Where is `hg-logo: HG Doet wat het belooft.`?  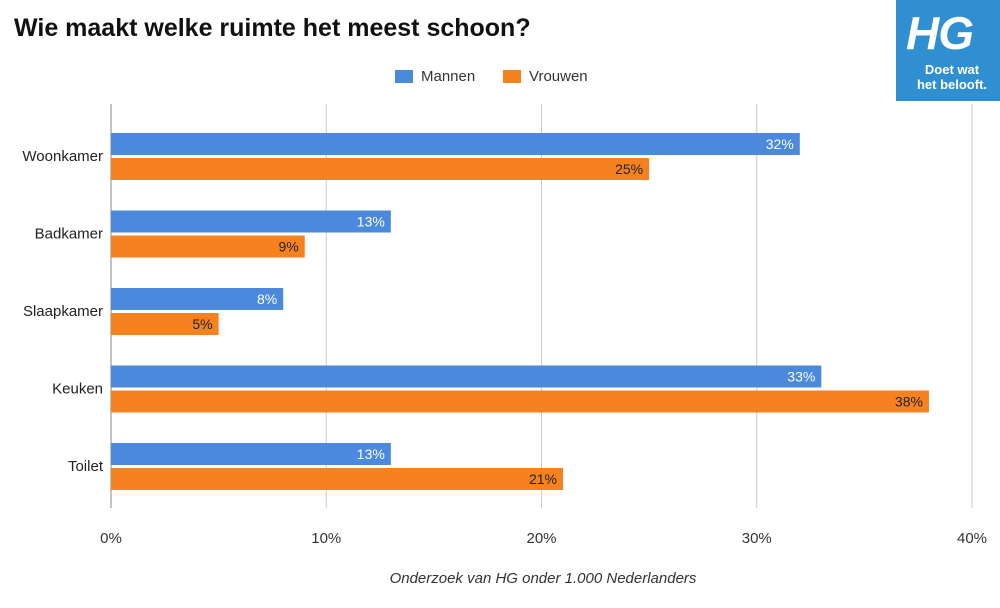
hg-logo: HG Doet wat het belooft. is located at coordinates (948, 50).